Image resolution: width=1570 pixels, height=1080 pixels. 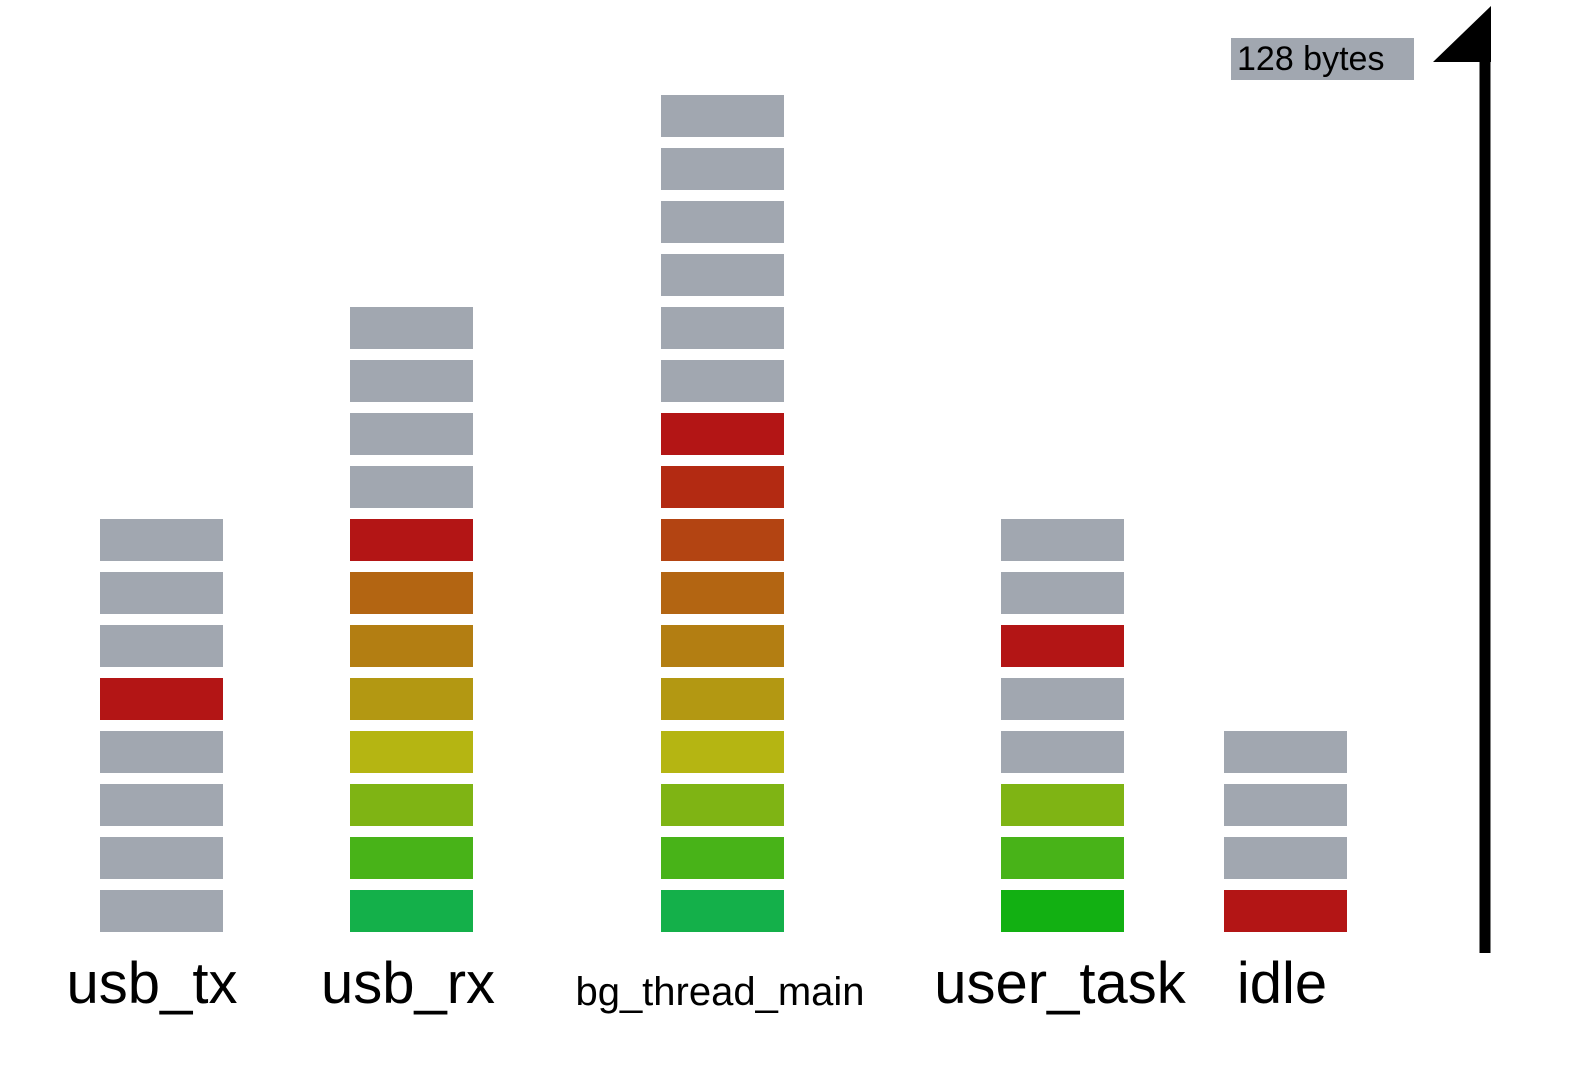 I want to click on scale-legend: 128 bytes, so click(x=1322, y=59).